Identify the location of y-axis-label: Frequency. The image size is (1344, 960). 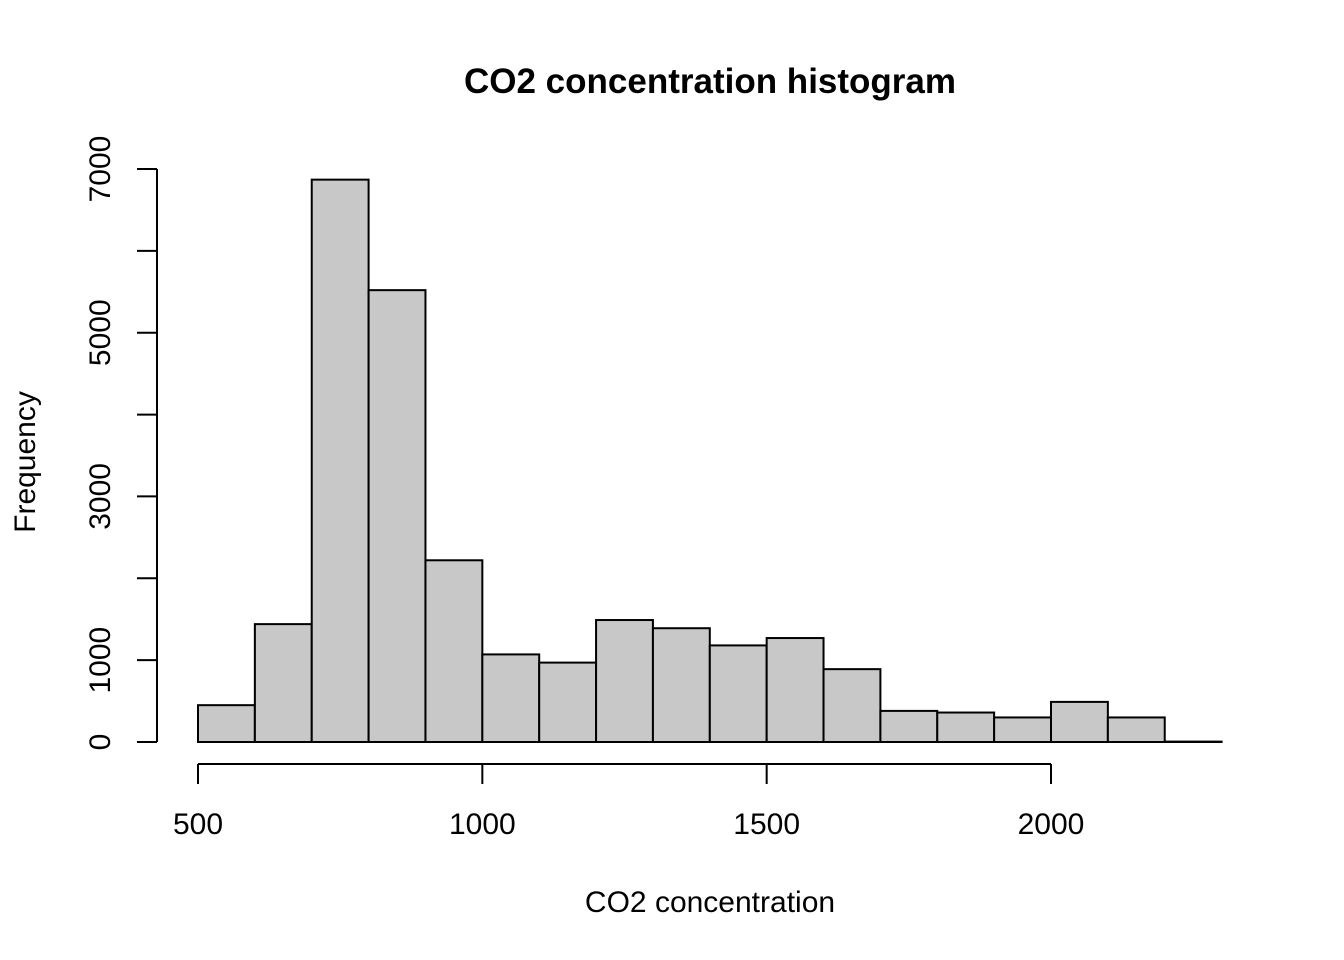
(25, 462).